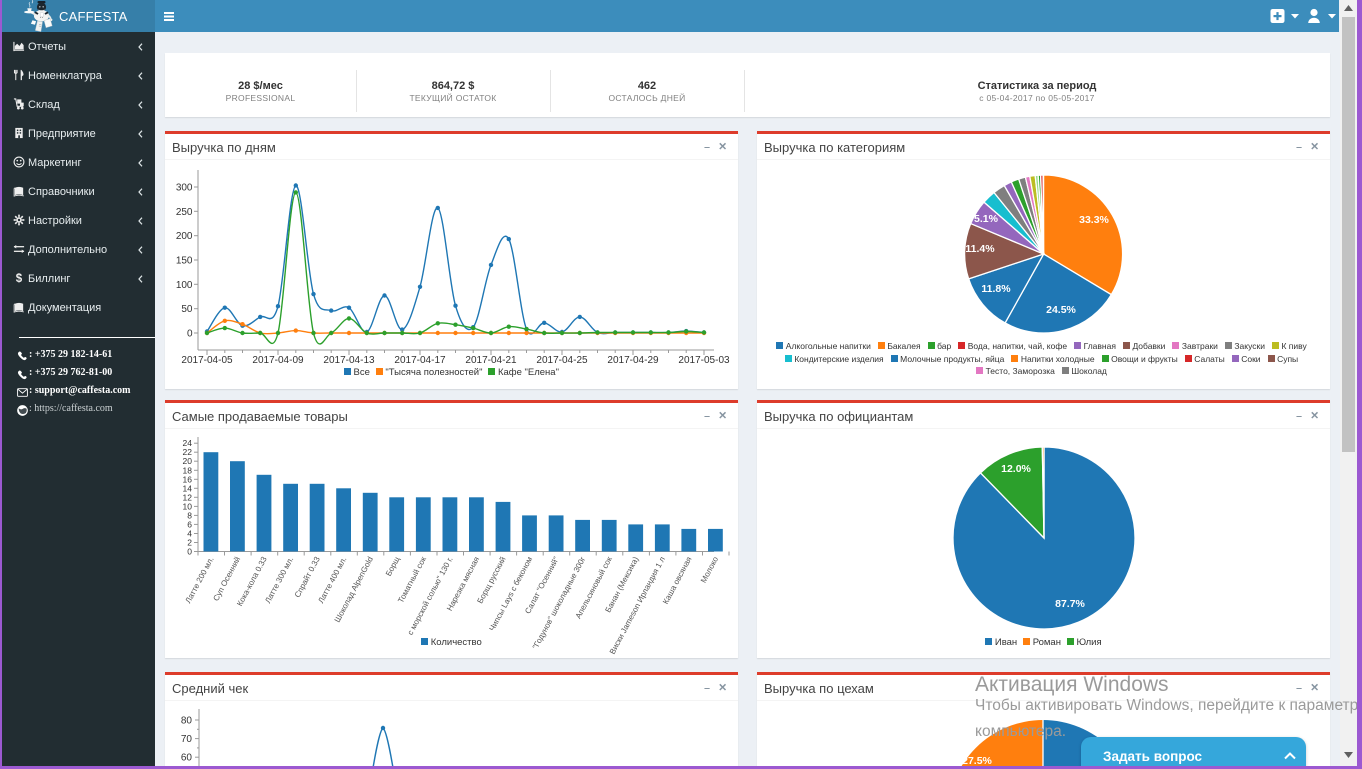  What do you see at coordinates (189, 515) in the screenshot?
I see `svg-text: 8` at bounding box center [189, 515].